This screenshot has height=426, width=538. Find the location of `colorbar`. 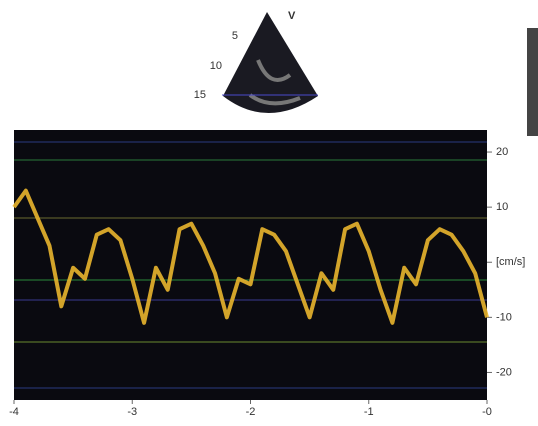

colorbar is located at coordinates (532, 82).